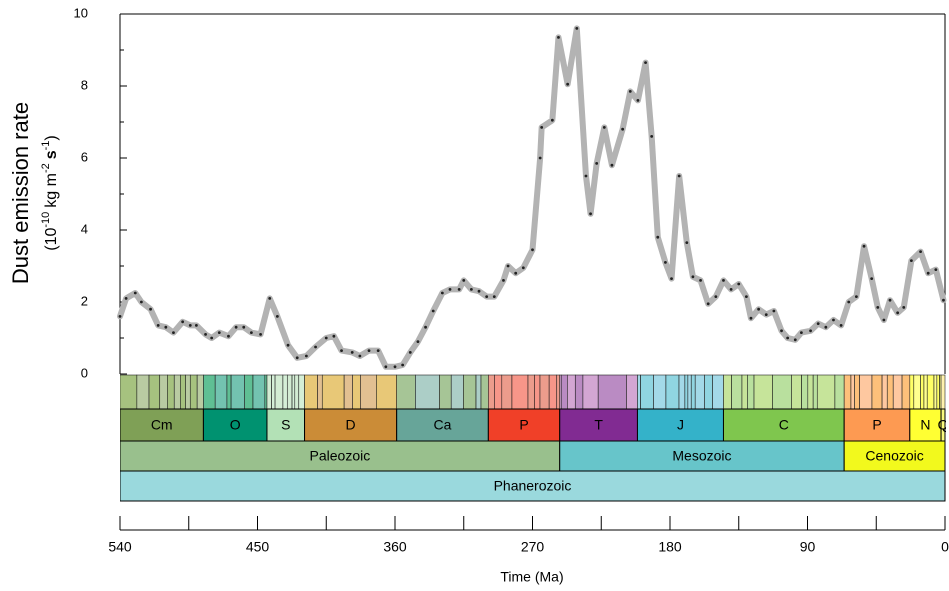 This screenshot has height=591, width=949. Describe the element at coordinates (120, 547) in the screenshot. I see `x-tick-label: 540` at that location.